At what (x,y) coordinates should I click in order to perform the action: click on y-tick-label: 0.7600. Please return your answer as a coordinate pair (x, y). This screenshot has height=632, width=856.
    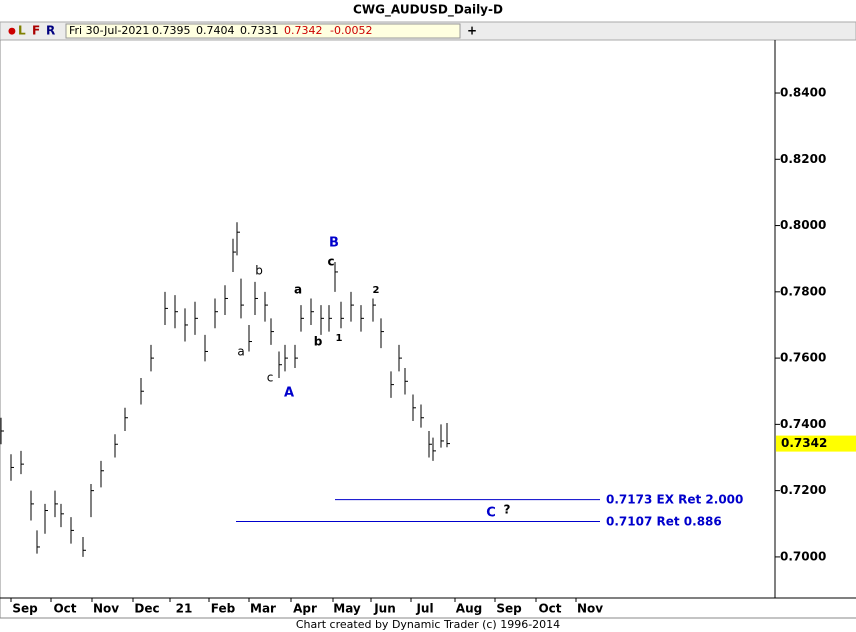
    Looking at the image, I should click on (803, 358).